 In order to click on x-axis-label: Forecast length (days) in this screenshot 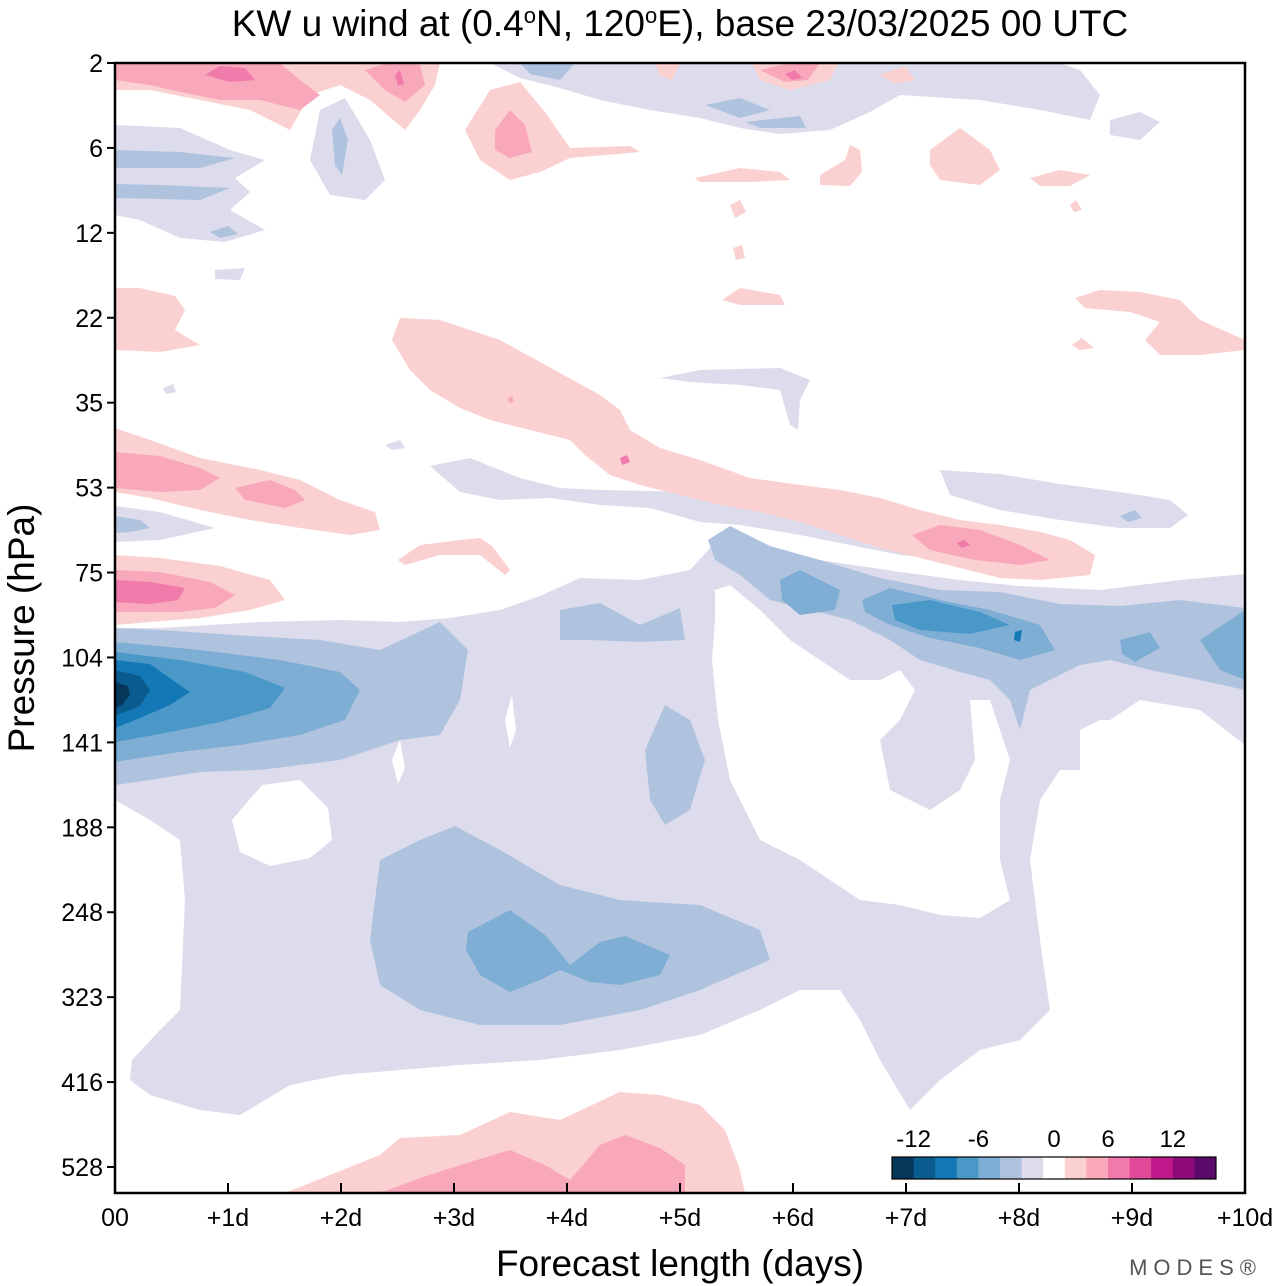, I will do `click(680, 1263)`.